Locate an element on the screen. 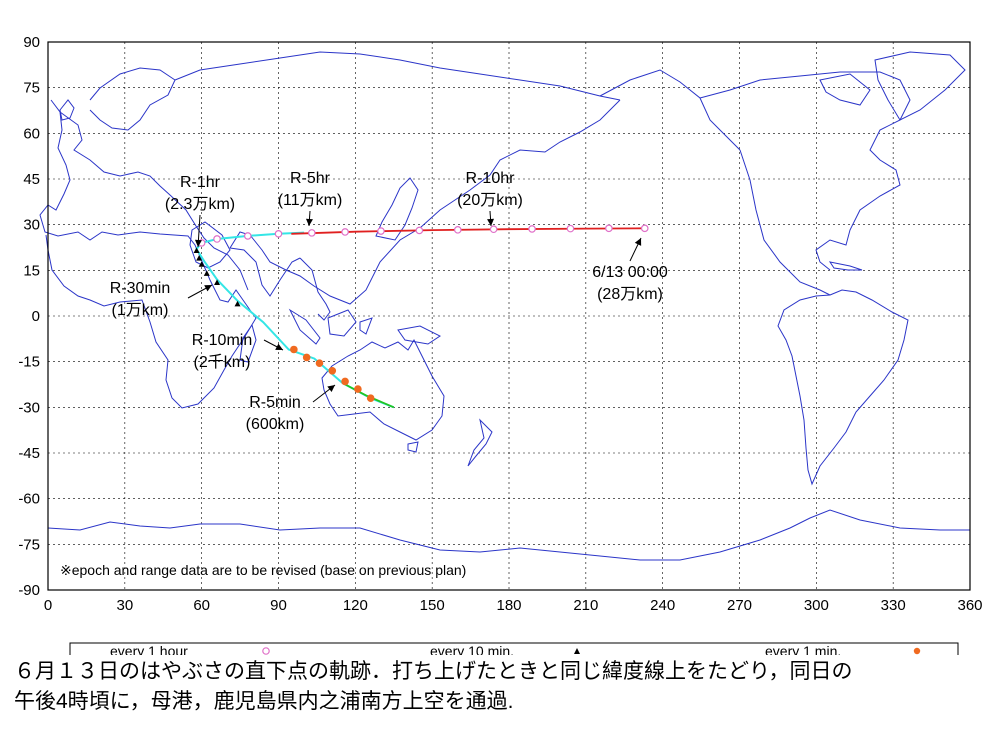  x-tick-label: 210 is located at coordinates (585, 605).